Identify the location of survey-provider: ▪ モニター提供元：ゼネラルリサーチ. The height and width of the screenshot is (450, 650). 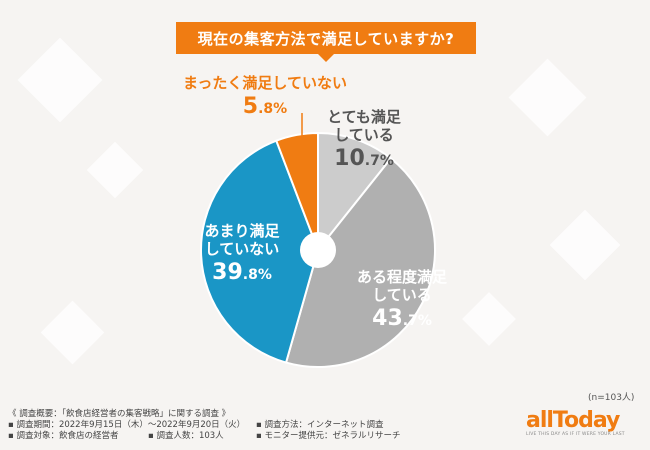
(328, 436).